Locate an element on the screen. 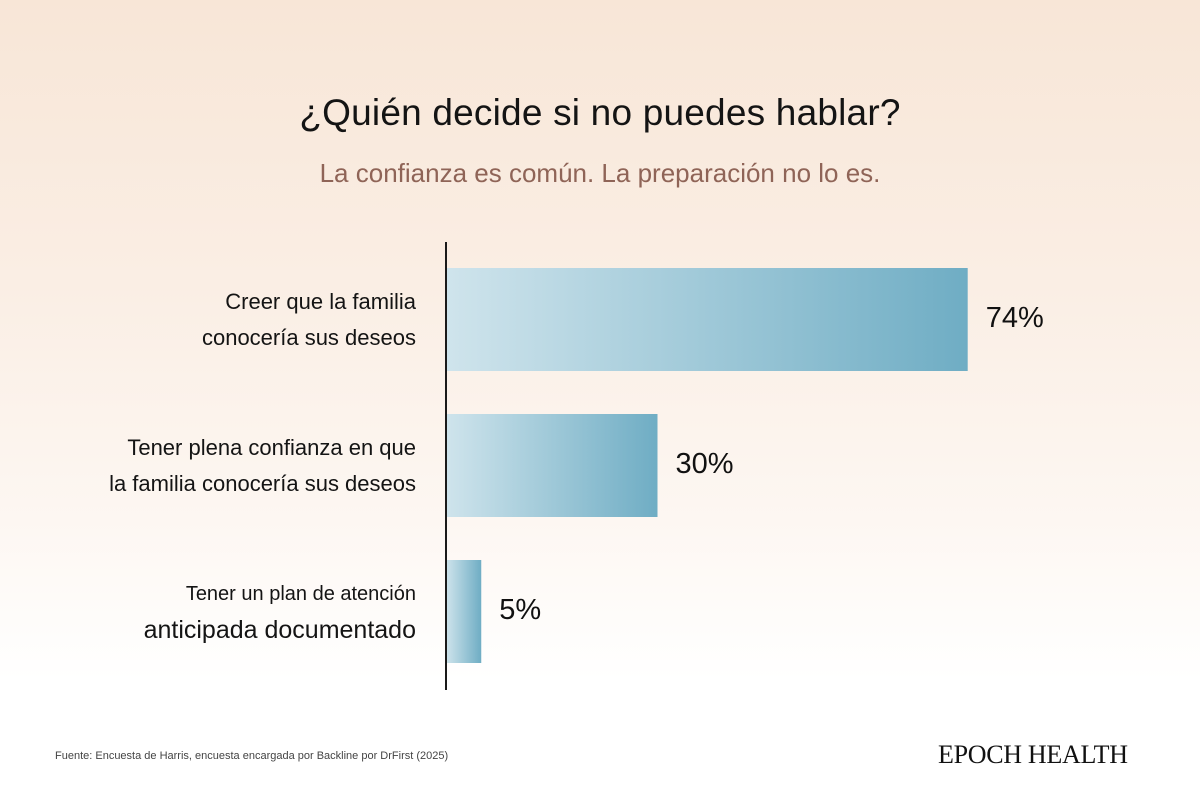 This screenshot has height=800, width=1200. category-label: Creer que la familia conocería sus deseos is located at coordinates (236, 320).